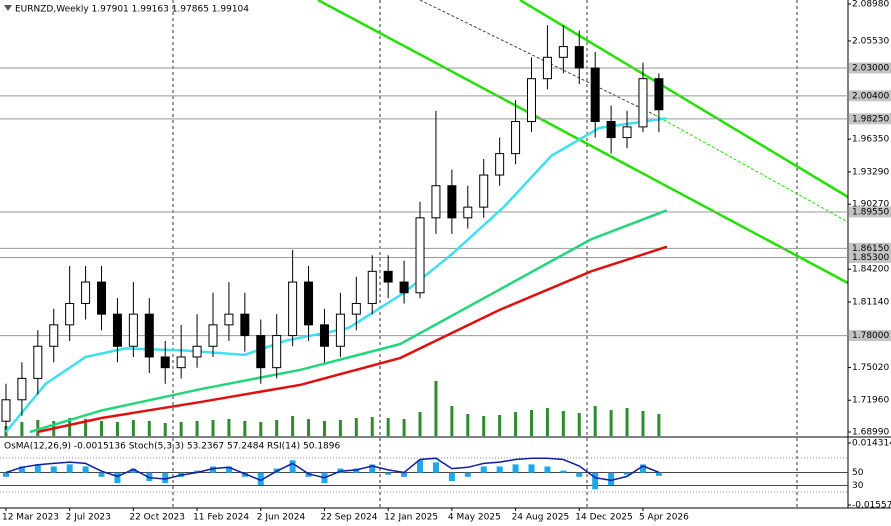 Image resolution: width=891 pixels, height=526 pixels. I want to click on osc-levels, so click(424, 475).